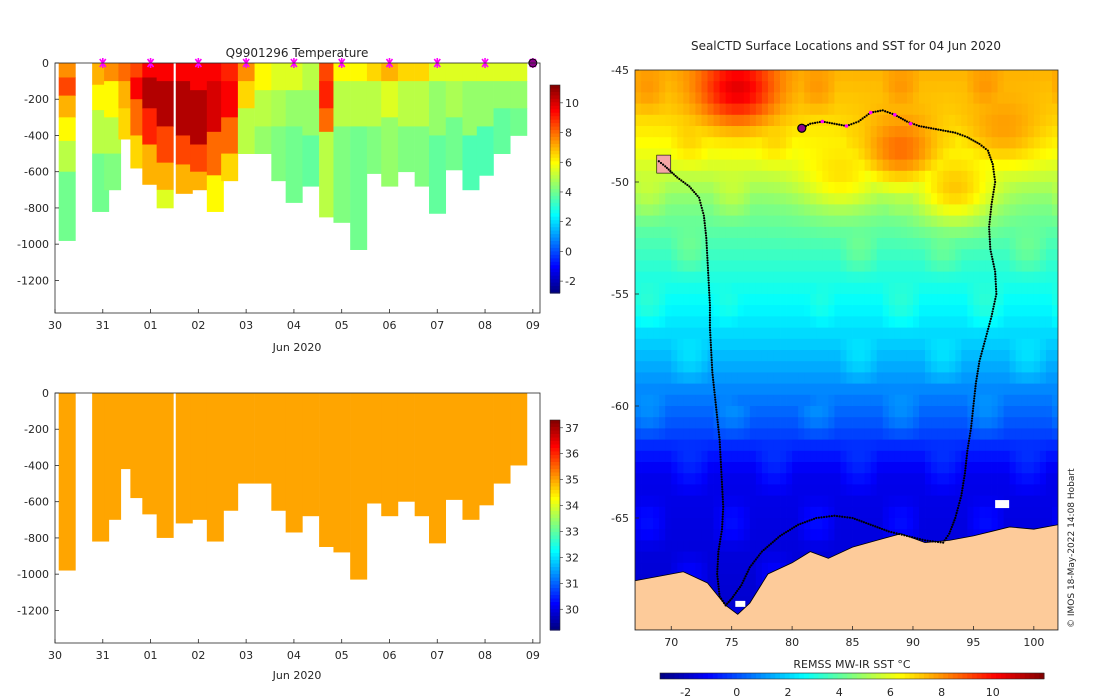  What do you see at coordinates (45, 393) in the screenshot?
I see `y-tick-label: 0` at bounding box center [45, 393].